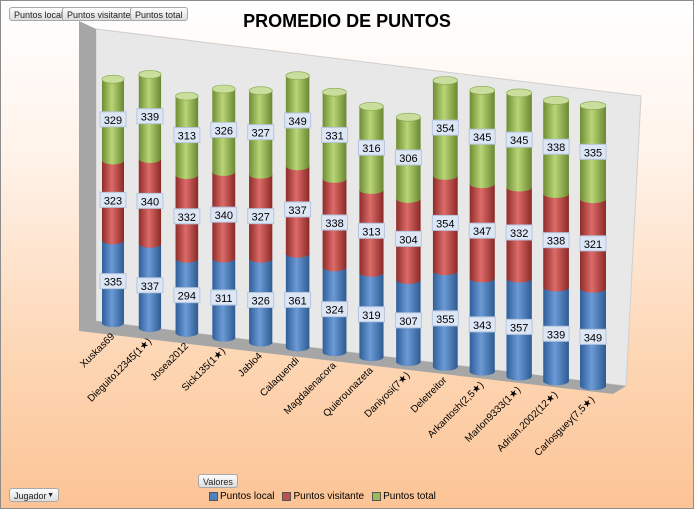 Image resolution: width=694 pixels, height=509 pixels. I want to click on data-label: 340, so click(150, 202).